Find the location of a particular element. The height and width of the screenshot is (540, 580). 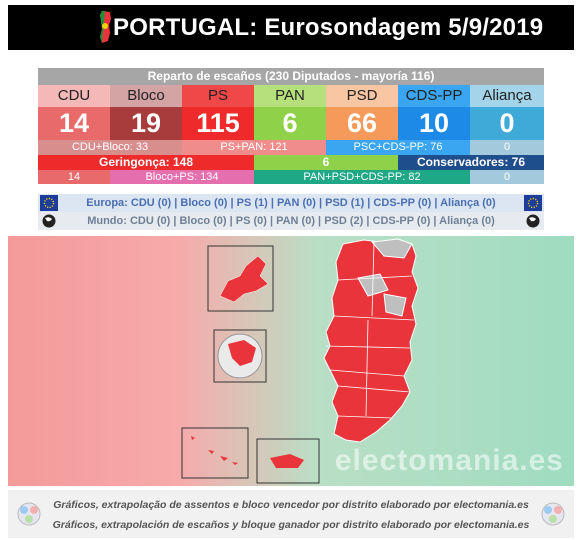

madeira-island is located at coordinates (287, 461).